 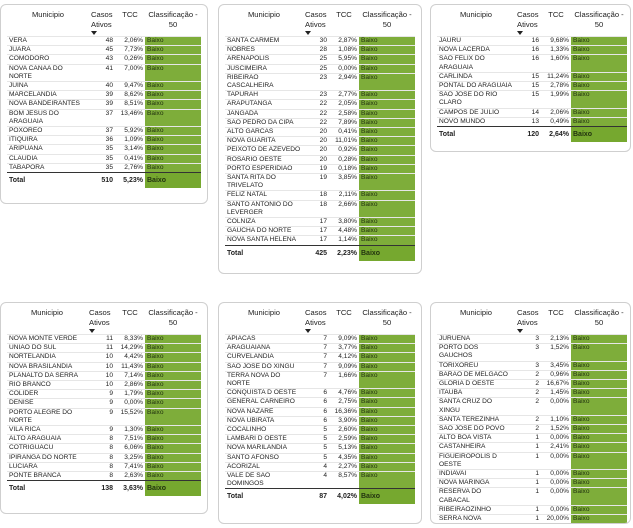 I want to click on table-row: SAO PEDRO DA CIPA 22 7,89% Baixo, so click(x=320, y=122).